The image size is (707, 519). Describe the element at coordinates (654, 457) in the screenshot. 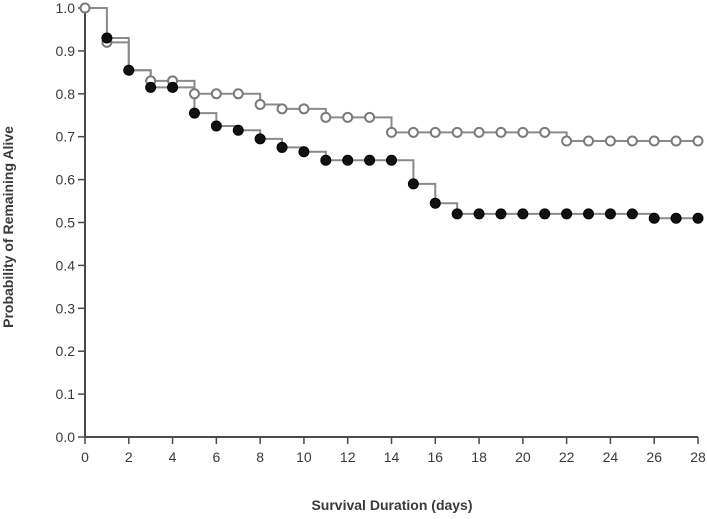

I see `x-tick-label: 26` at that location.